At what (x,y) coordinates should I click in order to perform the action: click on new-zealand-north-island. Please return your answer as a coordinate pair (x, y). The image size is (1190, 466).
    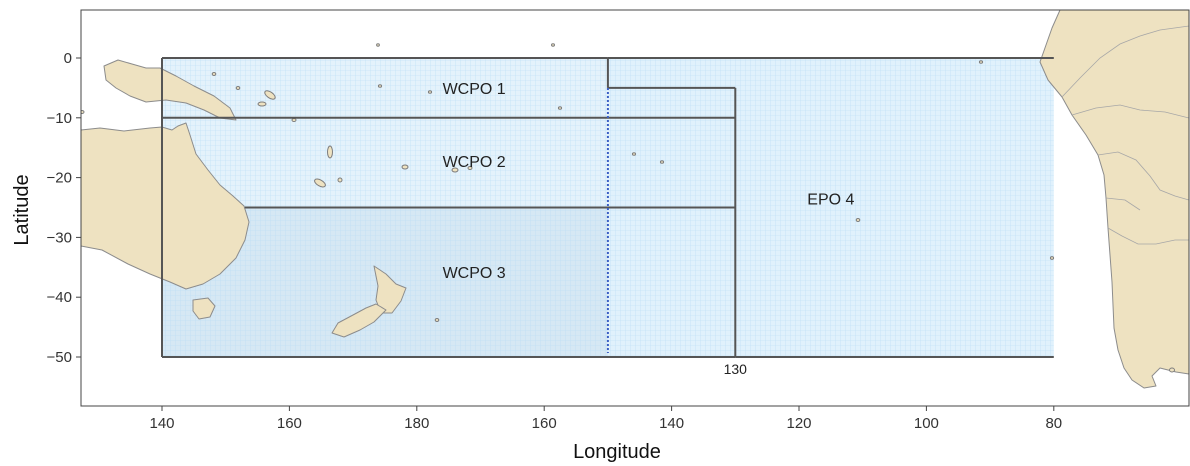
    Looking at the image, I should click on (390, 289).